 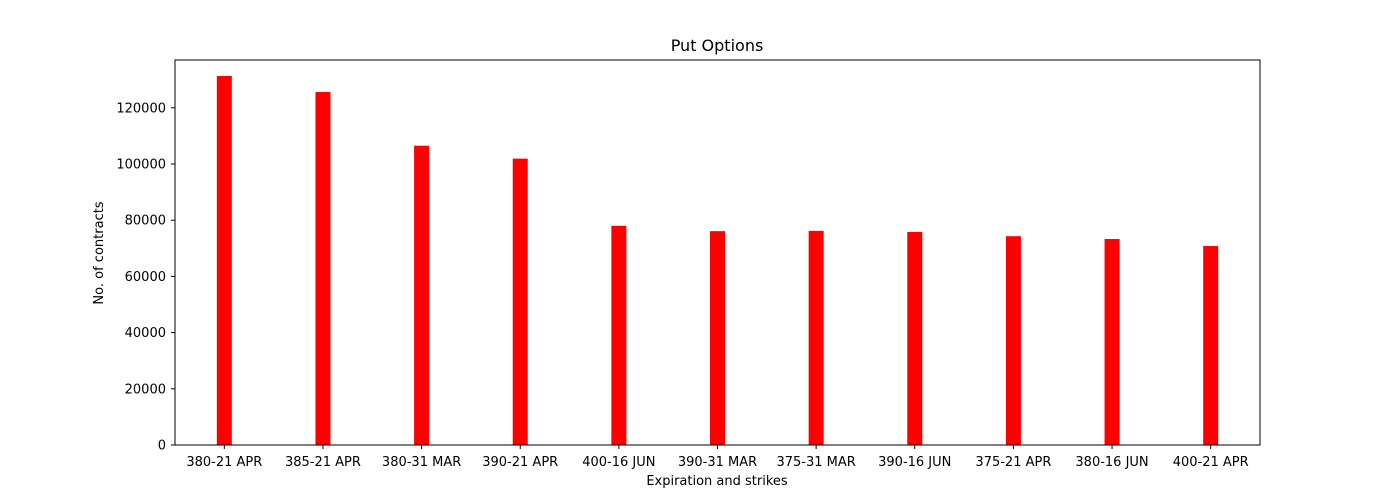 What do you see at coordinates (145, 389) in the screenshot?
I see `y-tick-label: 20000` at bounding box center [145, 389].